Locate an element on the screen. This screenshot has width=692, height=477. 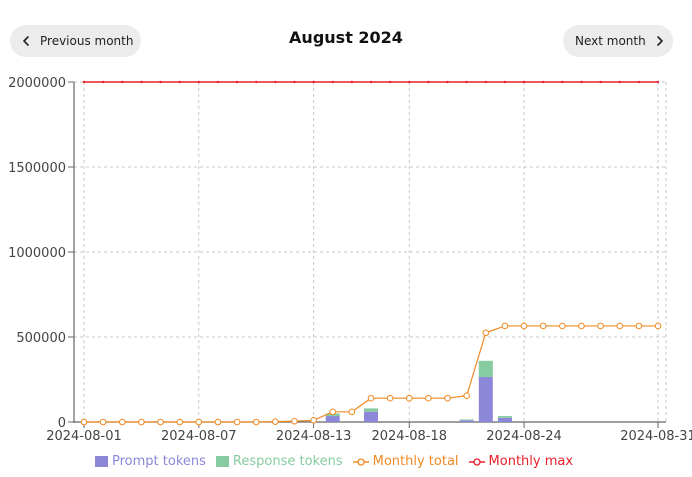
x-tick-label: 2024-08-18 is located at coordinates (409, 436).